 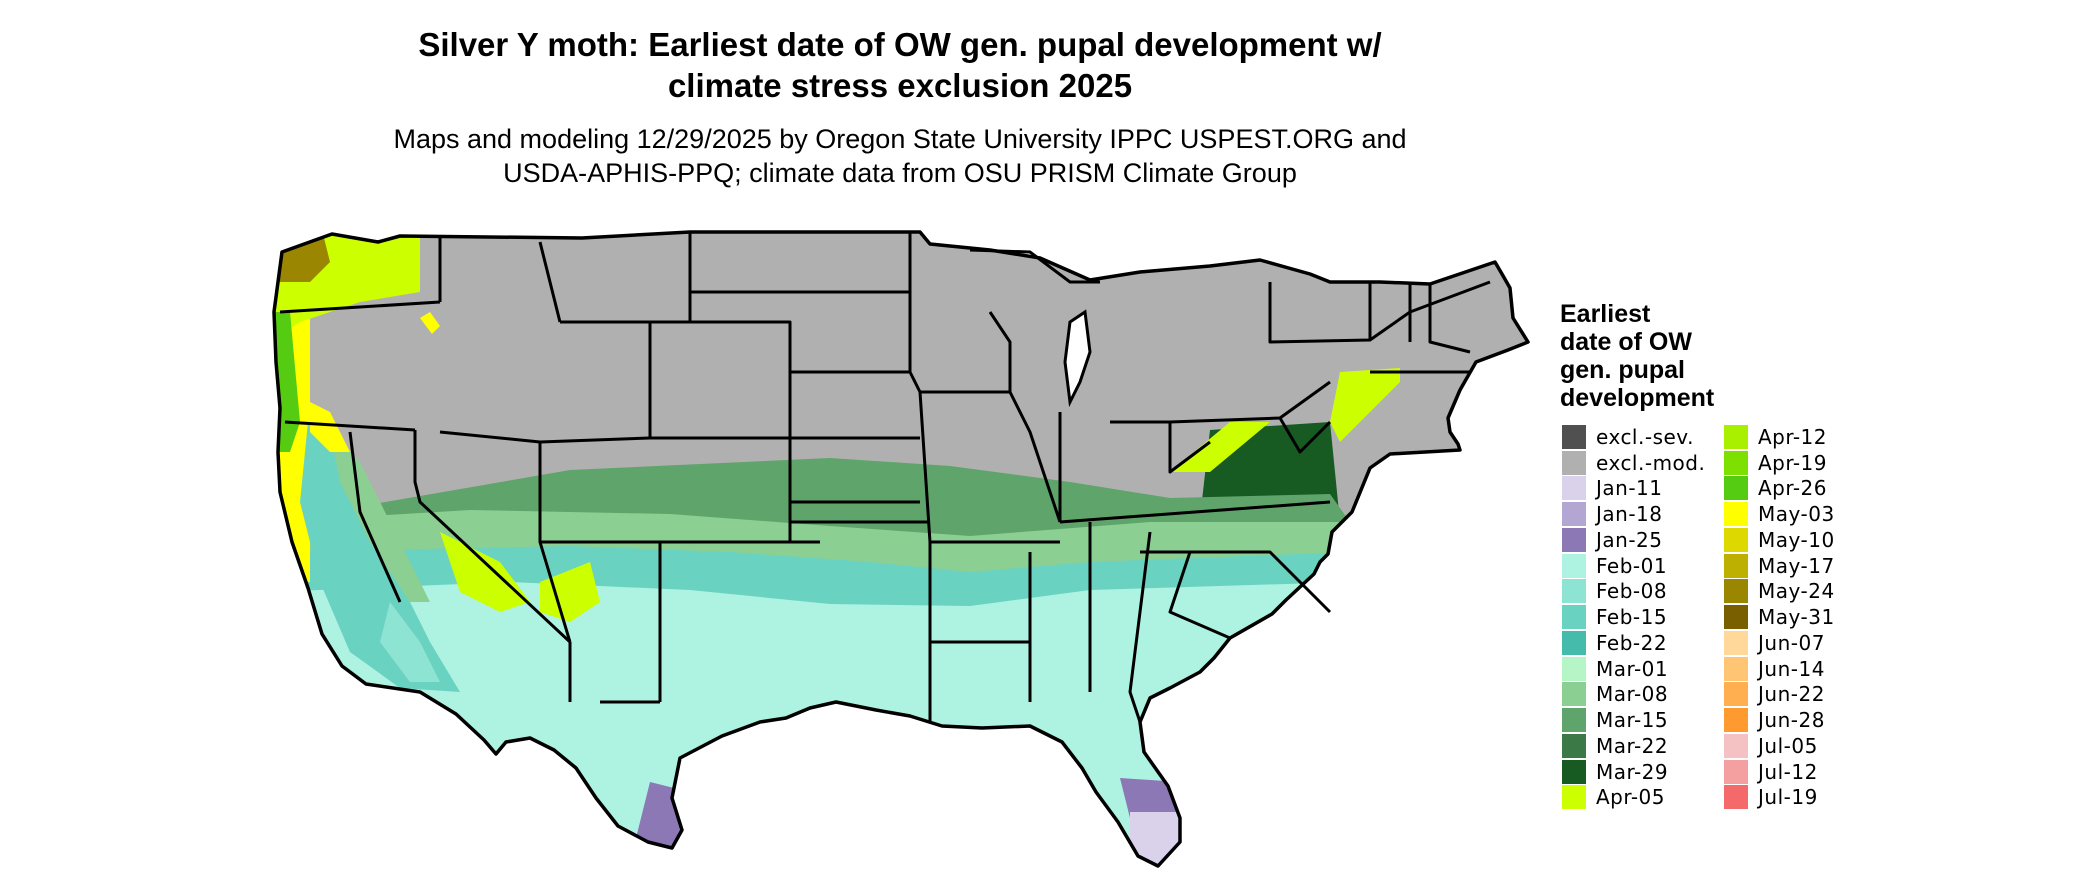 What do you see at coordinates (1626, 342) in the screenshot?
I see `legend-title-line: date of OW` at bounding box center [1626, 342].